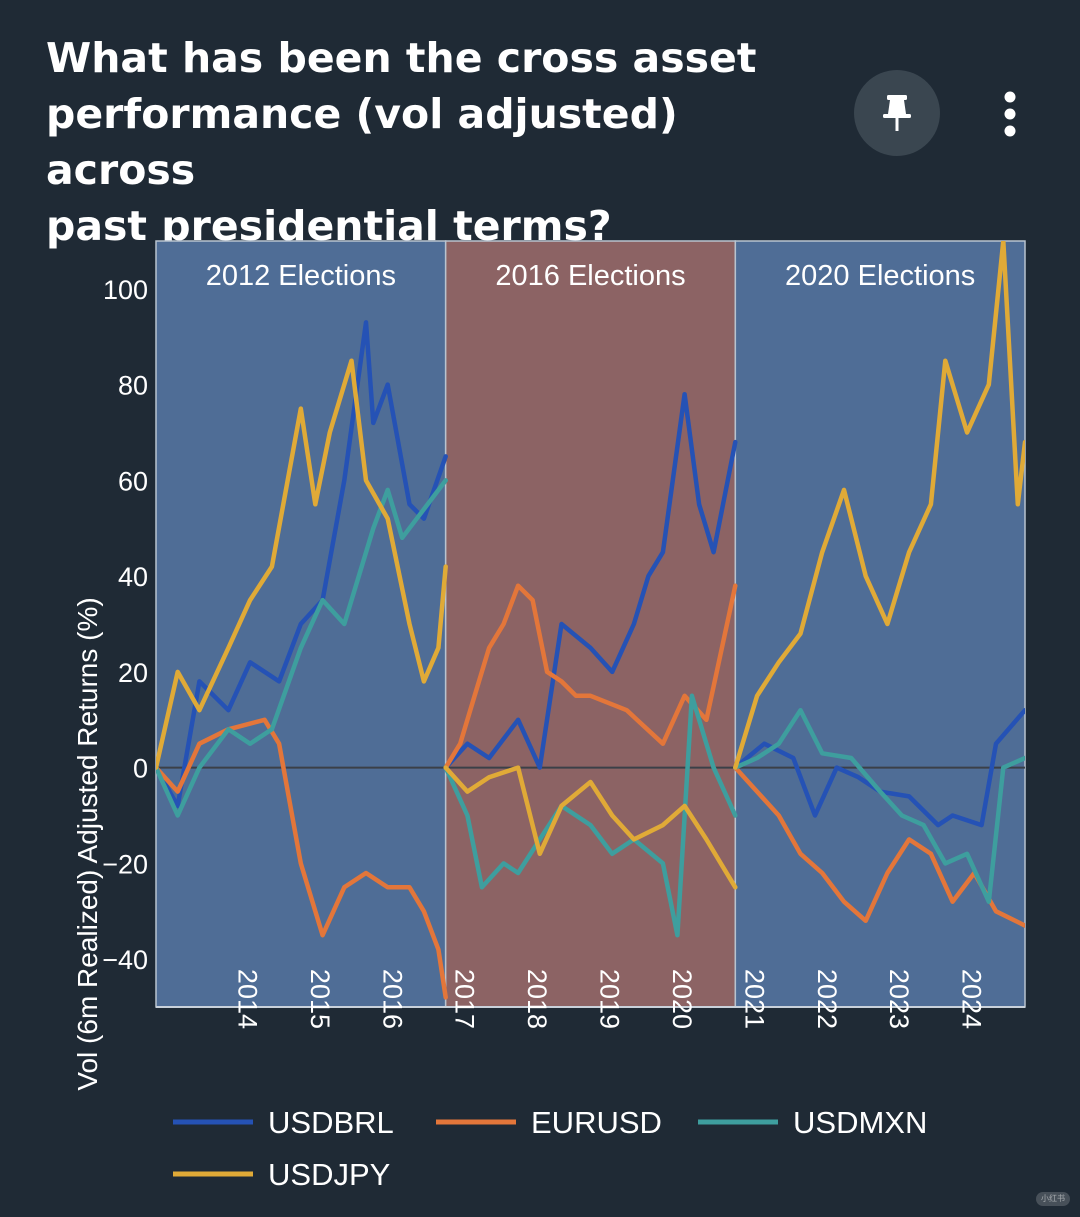  What do you see at coordinates (331, 1122) in the screenshot?
I see `legend-label-usdbrl: USDBRL` at bounding box center [331, 1122].